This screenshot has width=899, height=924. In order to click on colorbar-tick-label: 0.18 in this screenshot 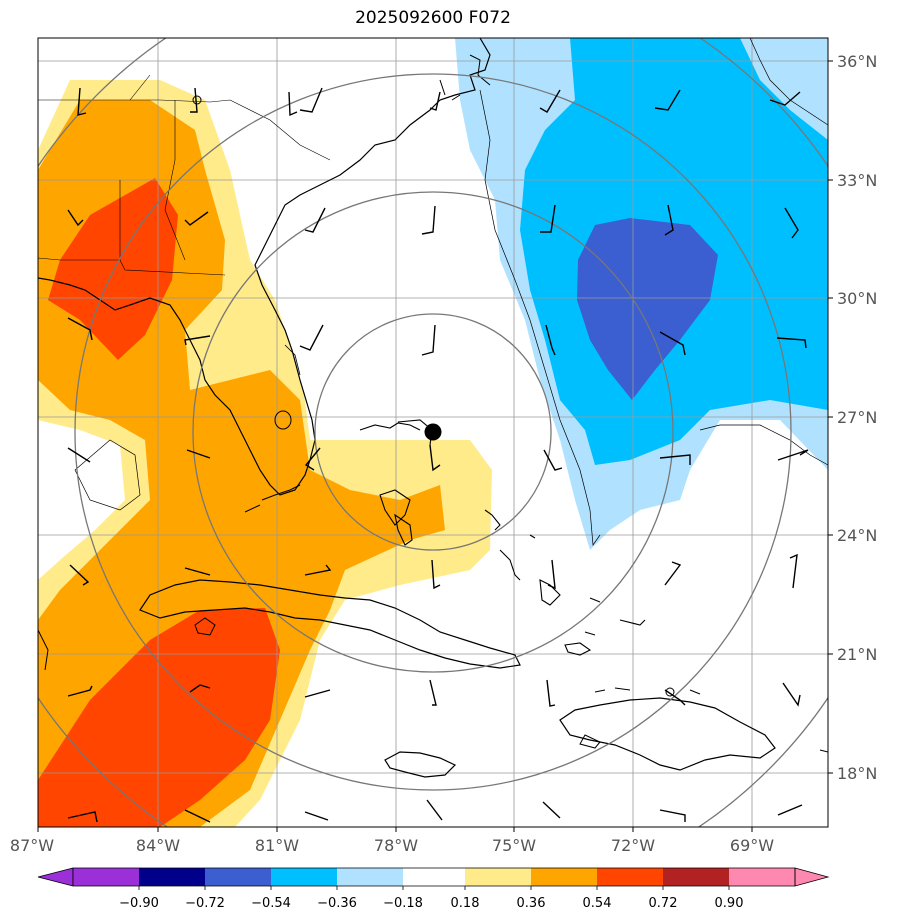, I will do `click(465, 903)`.